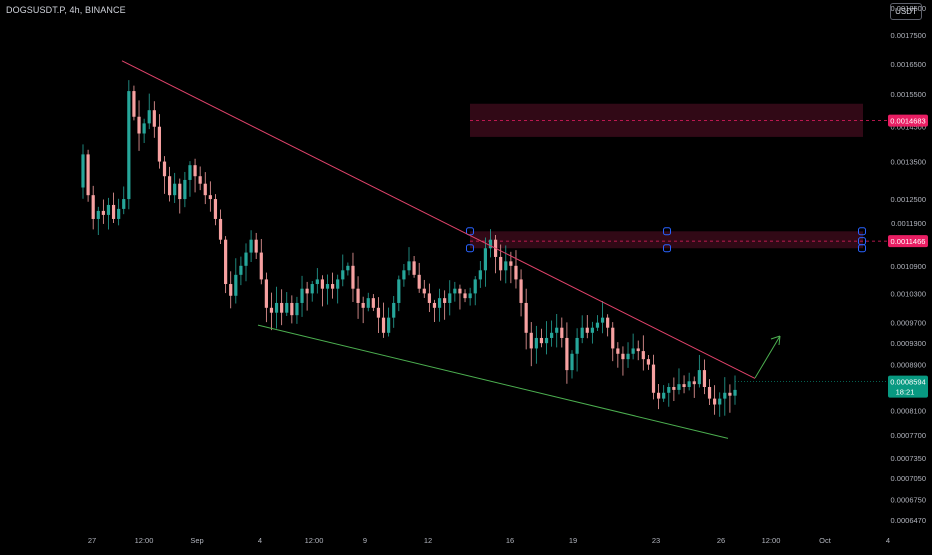  What do you see at coordinates (510, 540) in the screenshot?
I see `x-tick-label: 16` at bounding box center [510, 540].